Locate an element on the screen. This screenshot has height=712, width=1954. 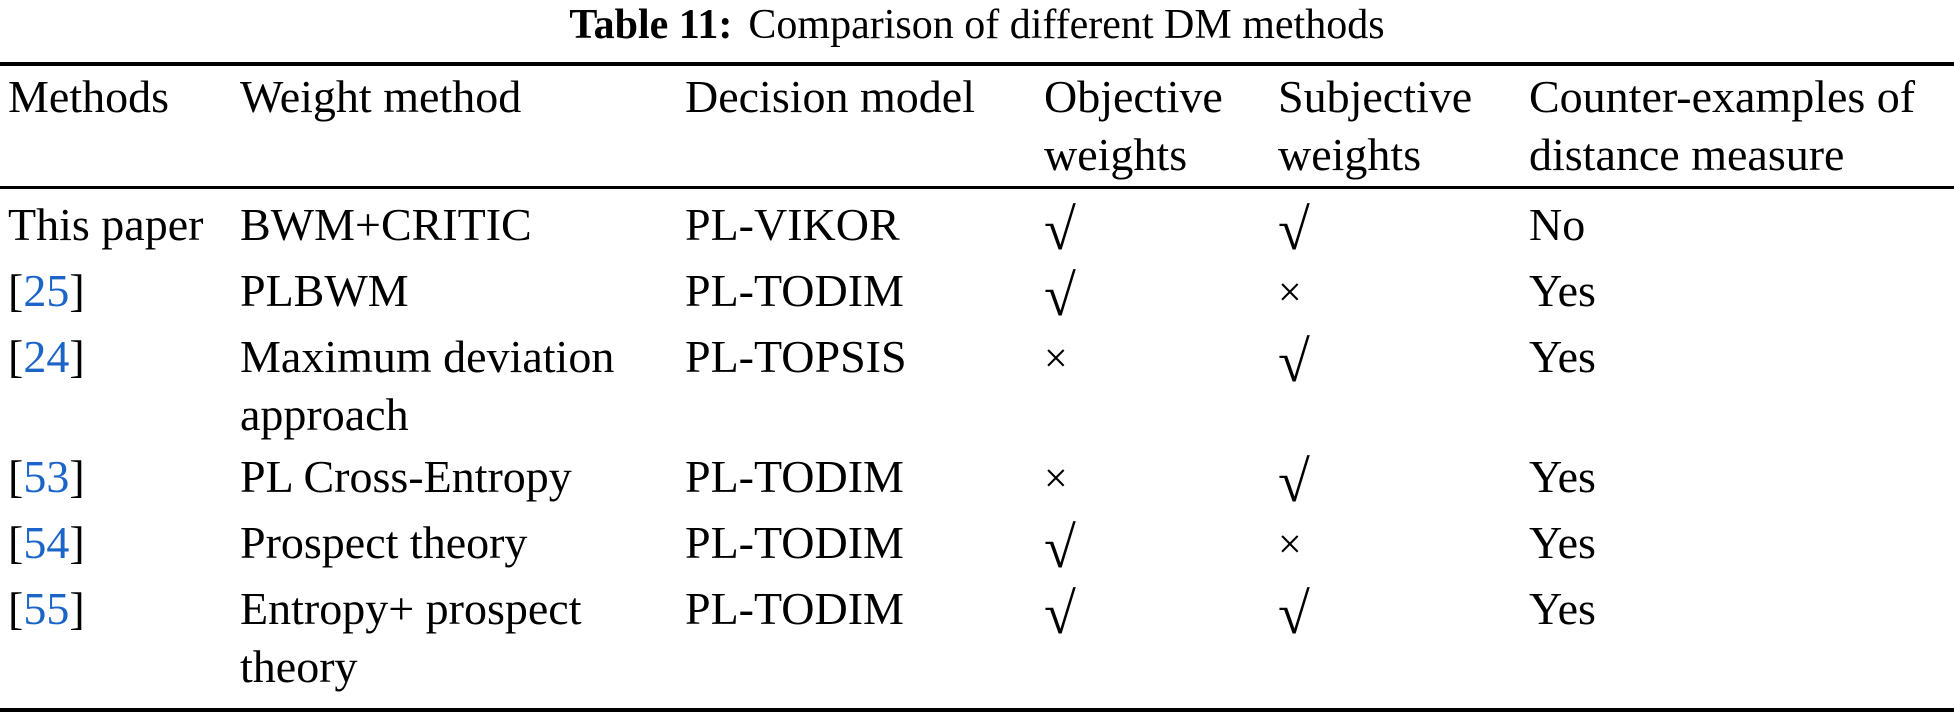
column-header-objective-weights: Objective weights is located at coordinates (1161, 125).